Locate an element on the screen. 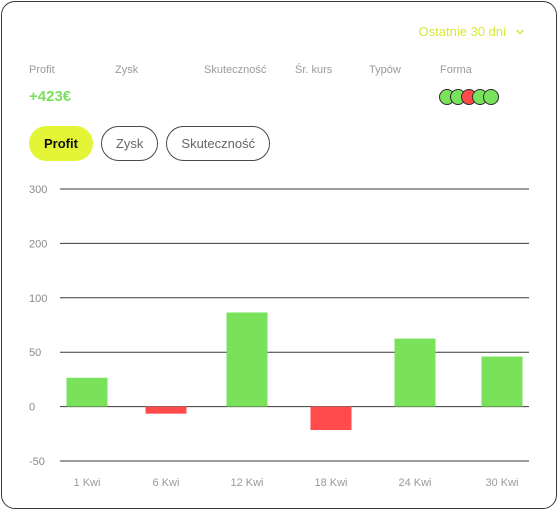  stat-label-sr-kurs: Śr. kurs is located at coordinates (314, 70).